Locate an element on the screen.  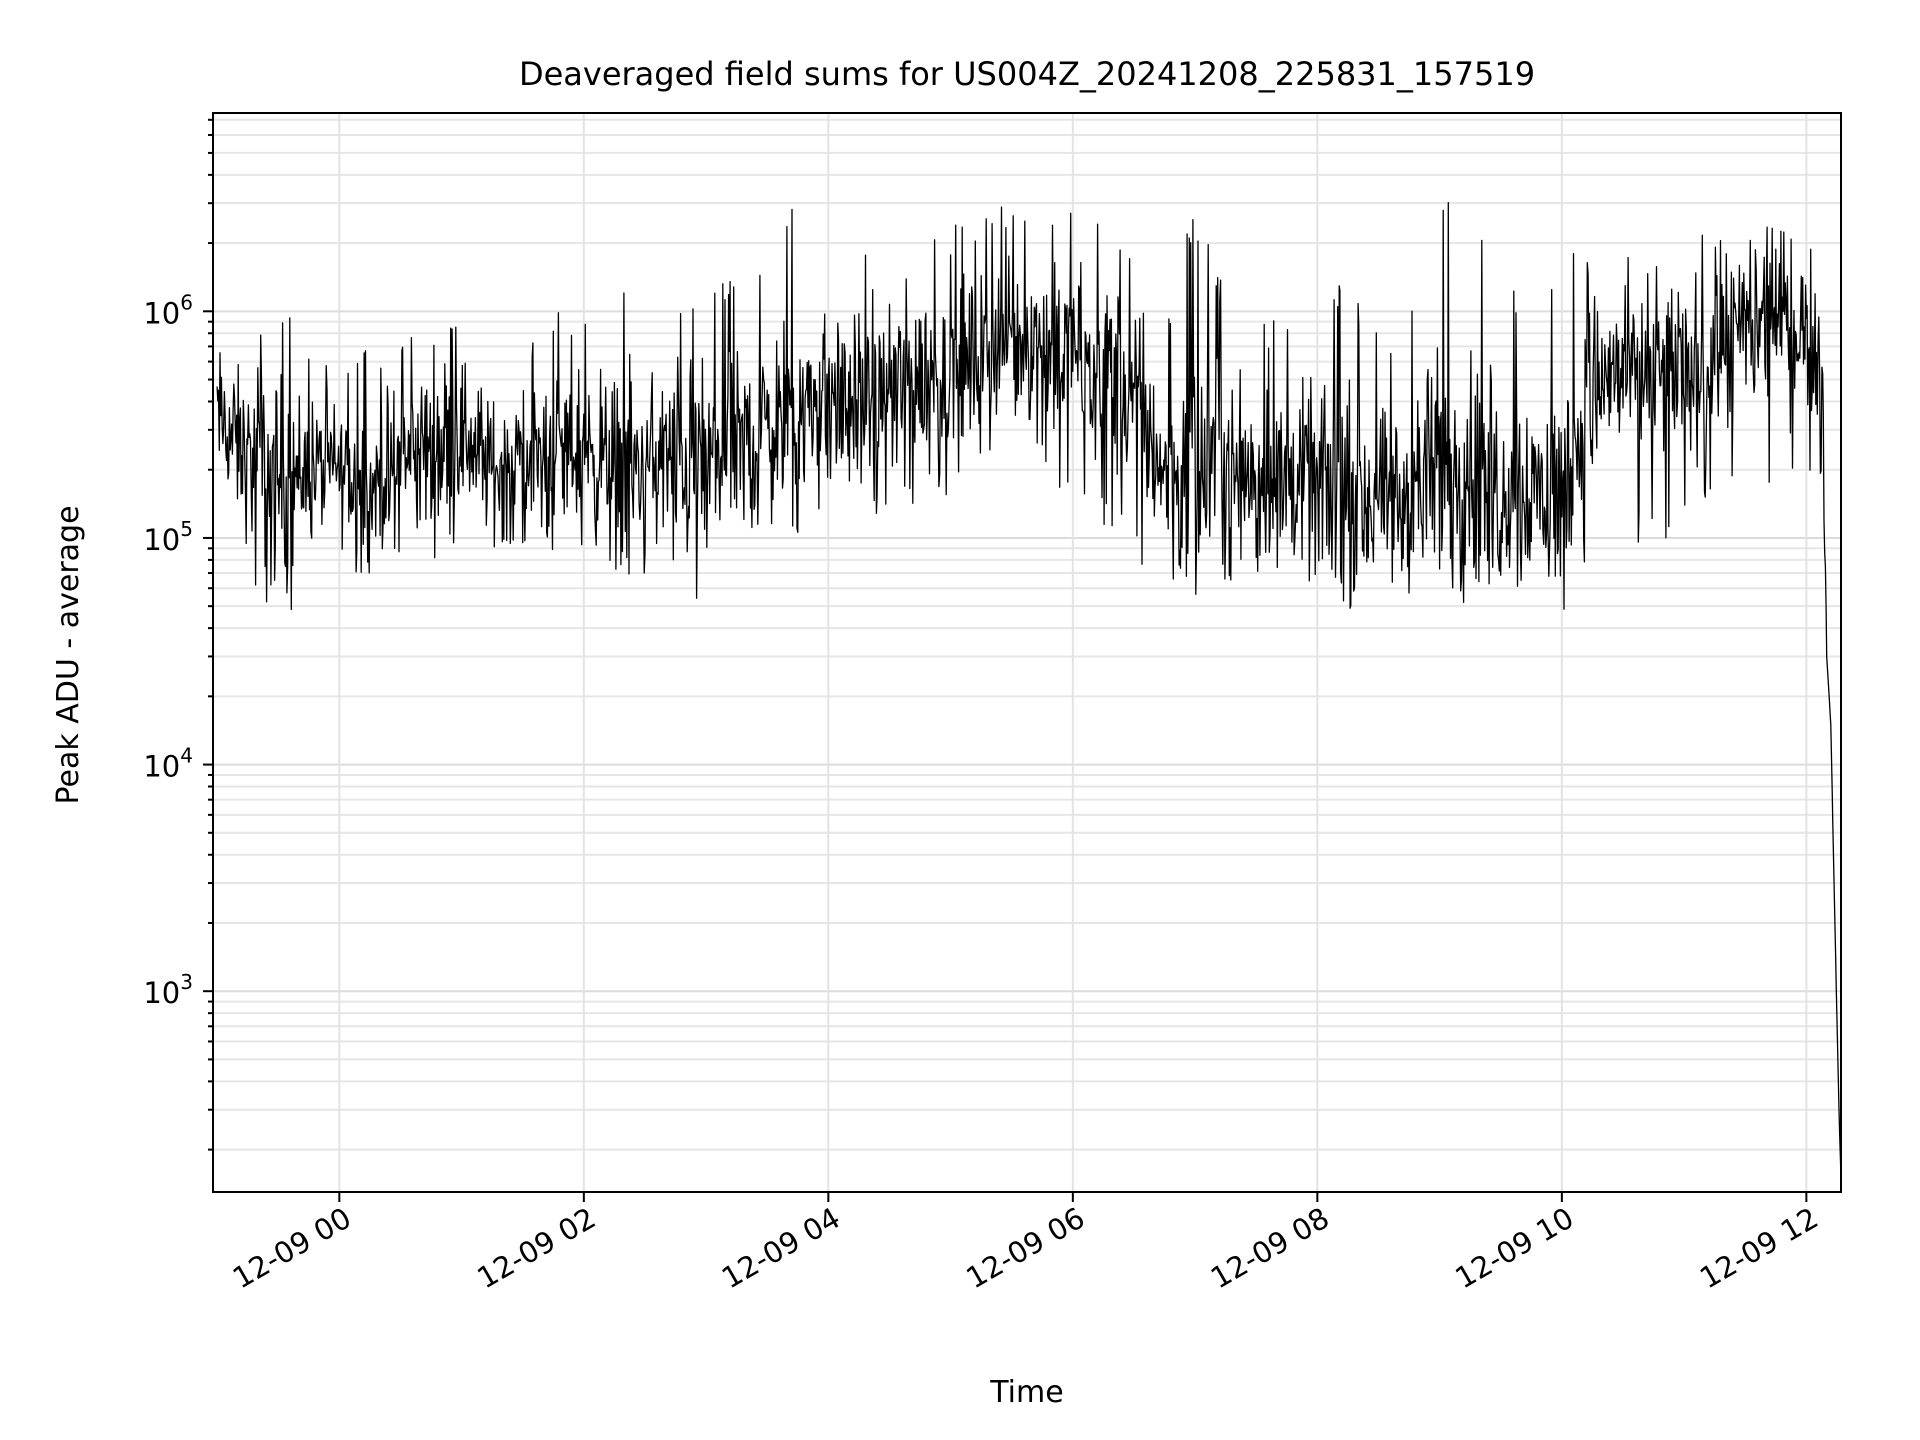
x-axis-label: Time is located at coordinates (1026, 1392).